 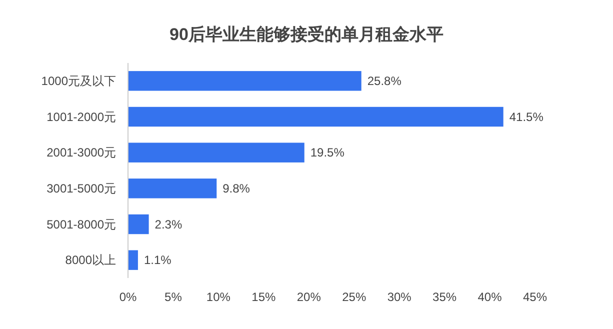 I want to click on x-tick-label: 10%, so click(x=218, y=297).